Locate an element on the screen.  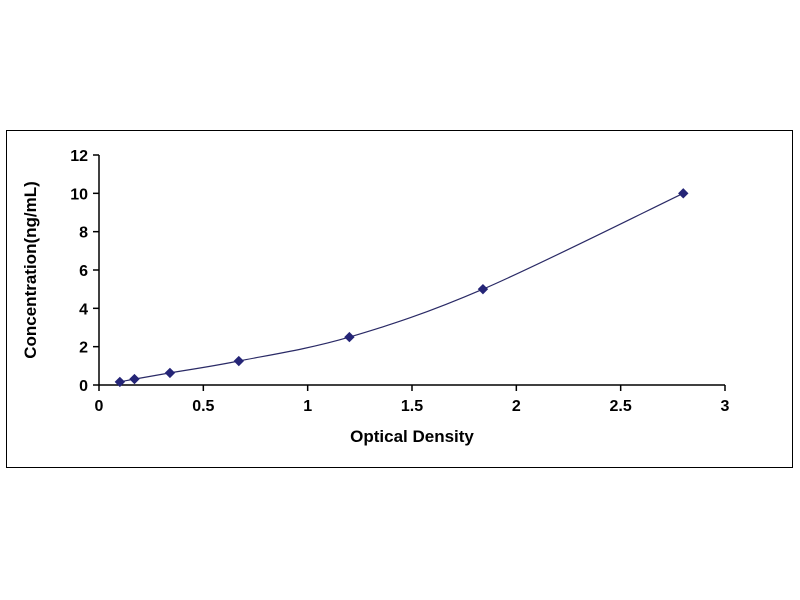
x-tick-label: 0 is located at coordinates (99, 406).